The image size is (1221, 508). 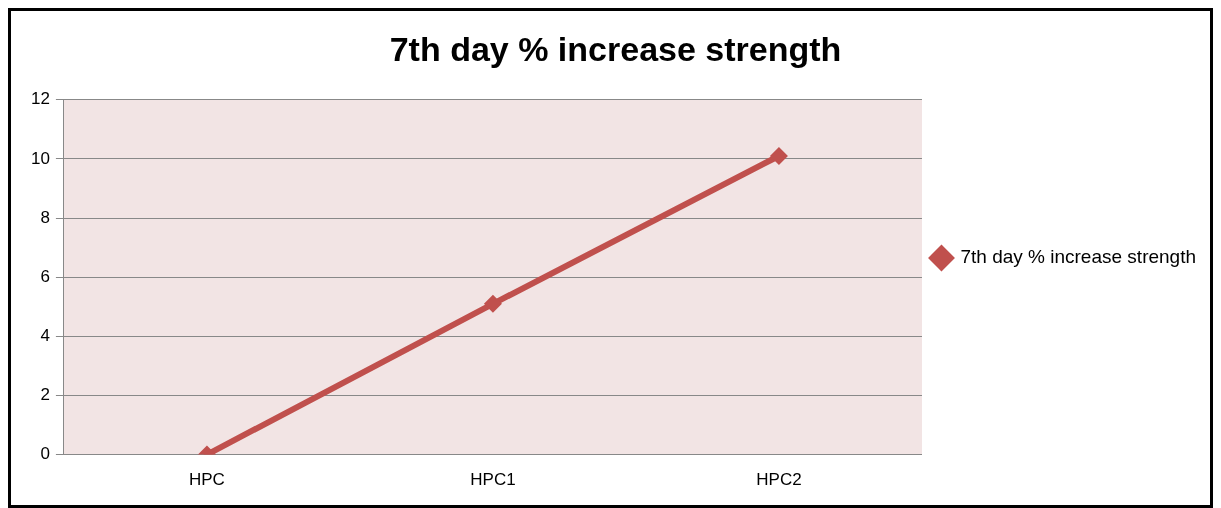 I want to click on x-tick-label: HPC, so click(x=206, y=480).